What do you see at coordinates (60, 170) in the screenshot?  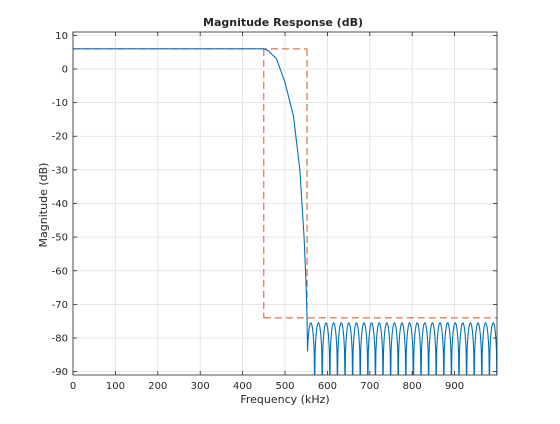 I see `y-tick-label: -30` at bounding box center [60, 170].